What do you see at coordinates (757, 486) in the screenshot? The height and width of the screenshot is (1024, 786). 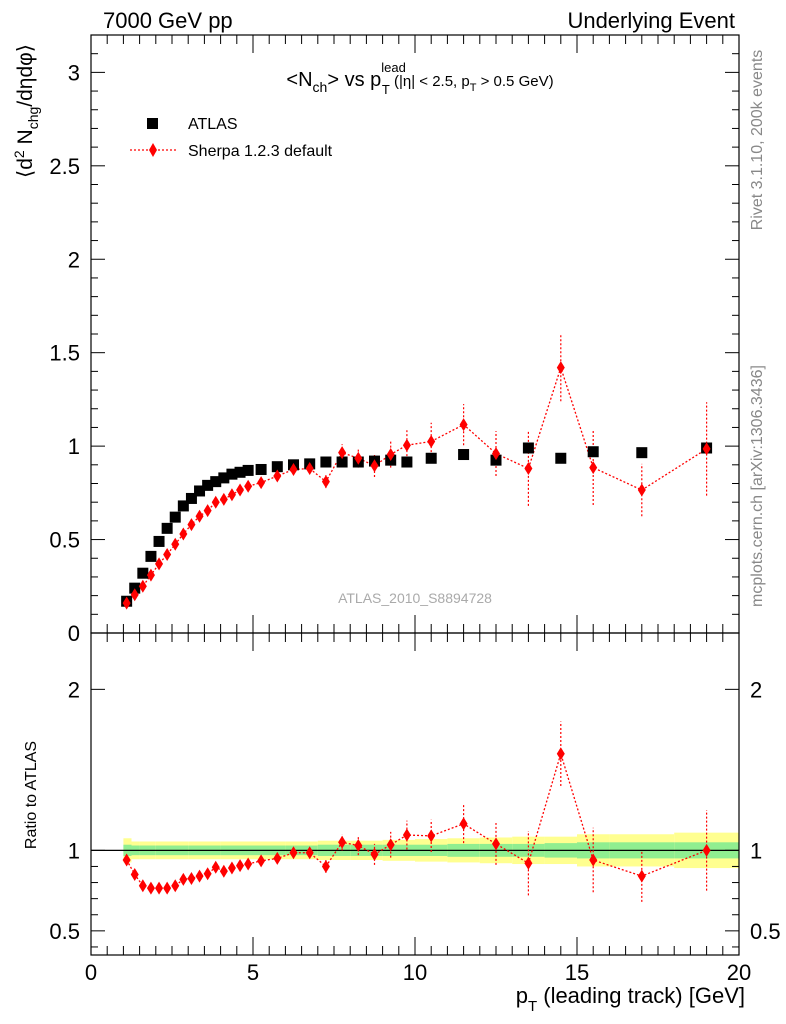 I see `mcplots-label: mcplots.cern.ch [arXiv:1306.3436]` at bounding box center [757, 486].